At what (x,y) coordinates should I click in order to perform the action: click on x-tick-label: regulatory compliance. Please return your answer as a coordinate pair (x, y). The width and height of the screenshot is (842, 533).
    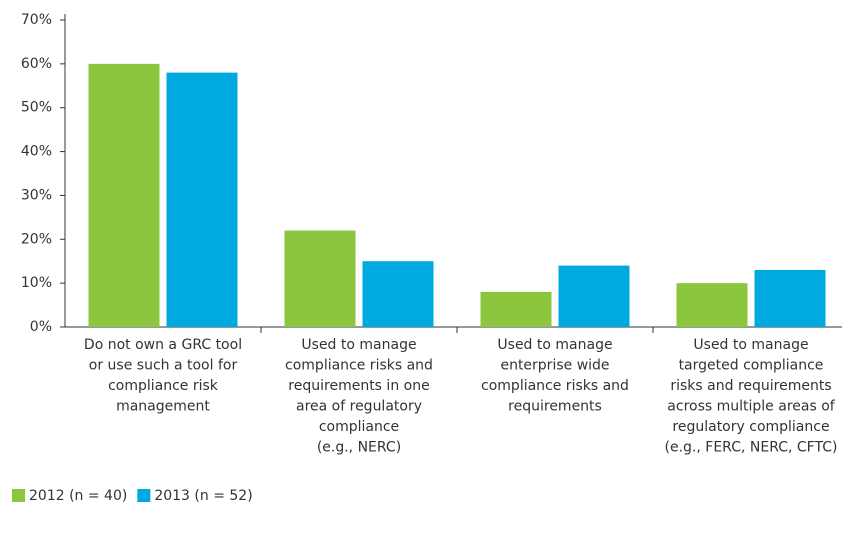
    Looking at the image, I should click on (750, 427).